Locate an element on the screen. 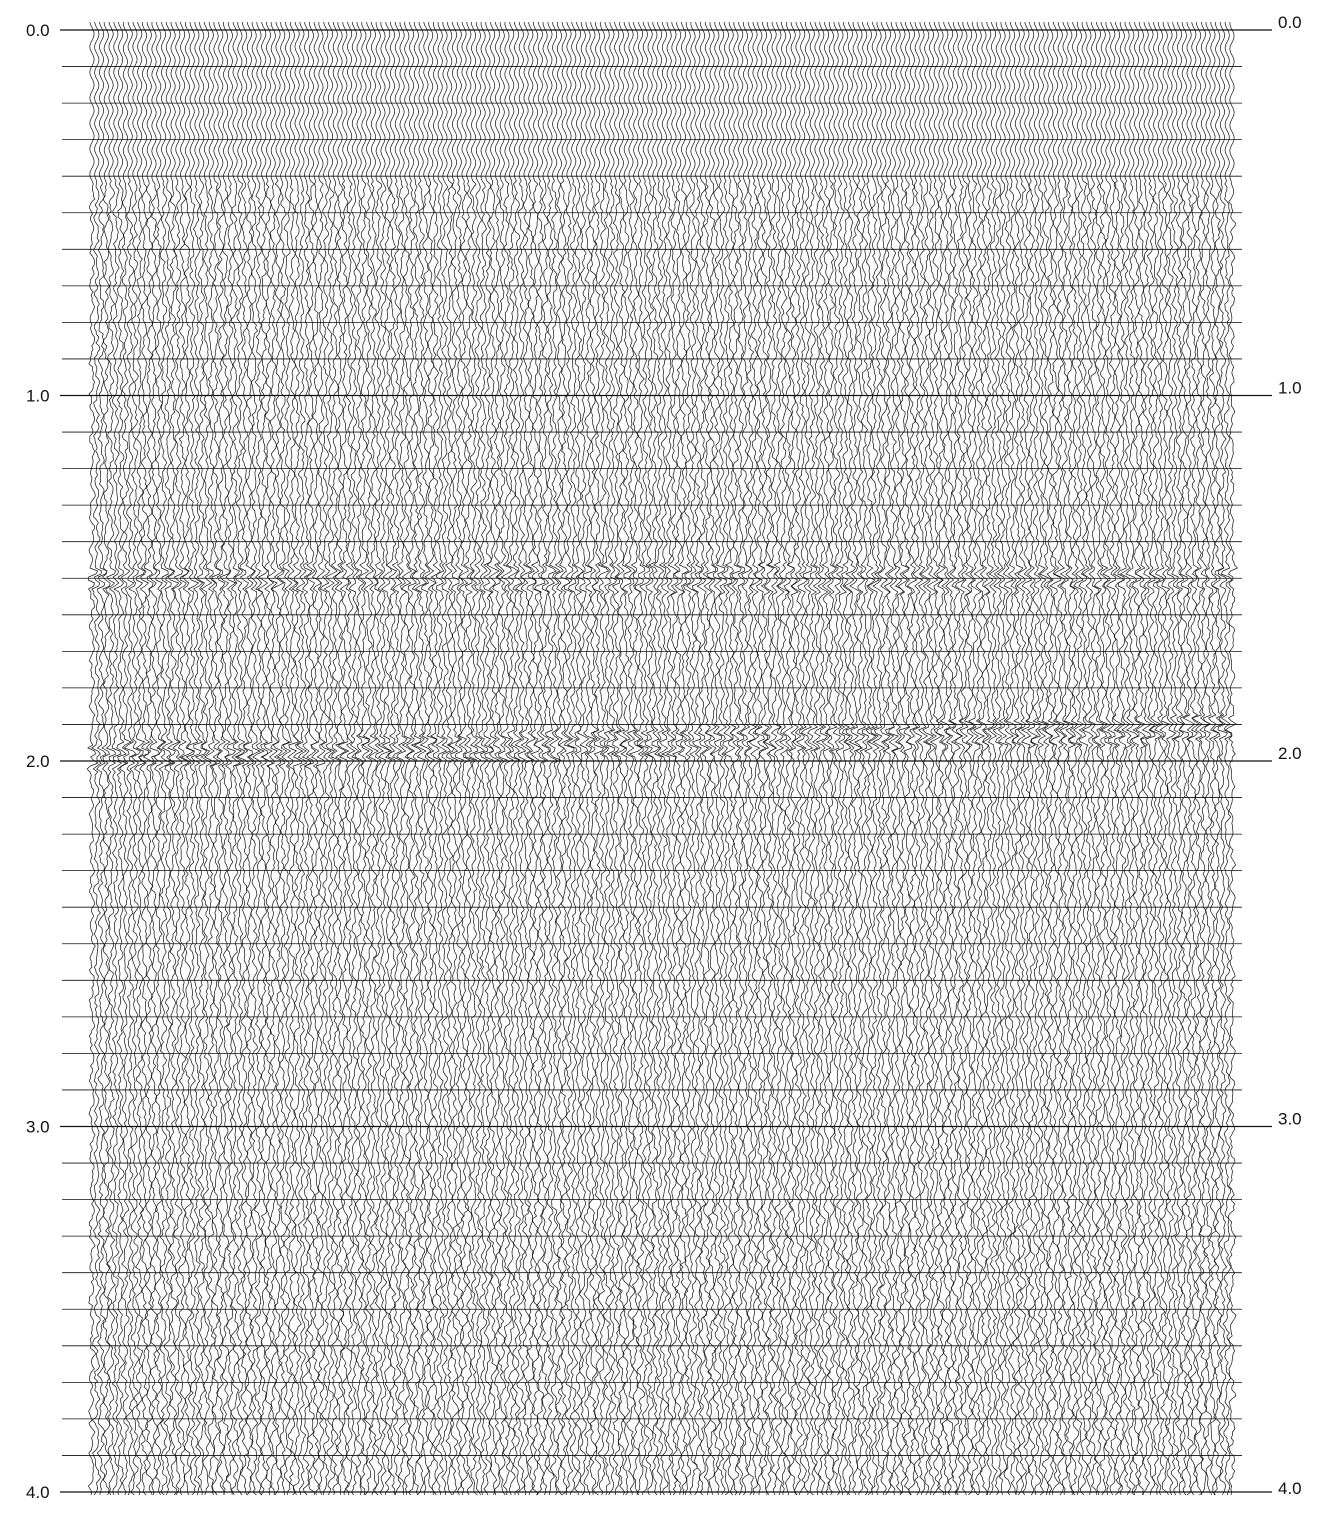  left-tick-label: 4.0 is located at coordinates (38, 1492).